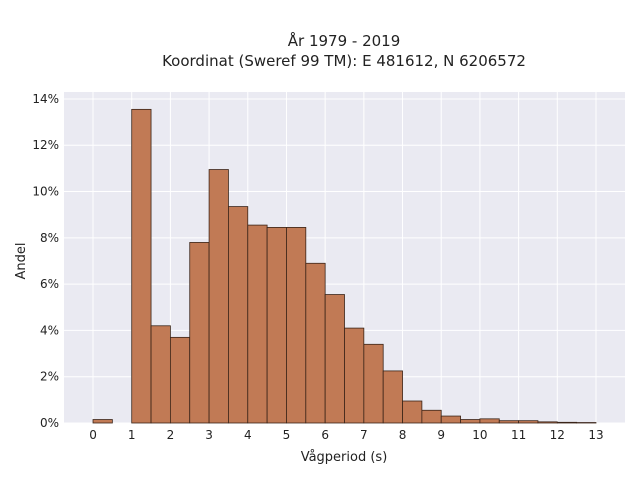  What do you see at coordinates (325, 435) in the screenshot?
I see `x-tick-label: 6` at bounding box center [325, 435].